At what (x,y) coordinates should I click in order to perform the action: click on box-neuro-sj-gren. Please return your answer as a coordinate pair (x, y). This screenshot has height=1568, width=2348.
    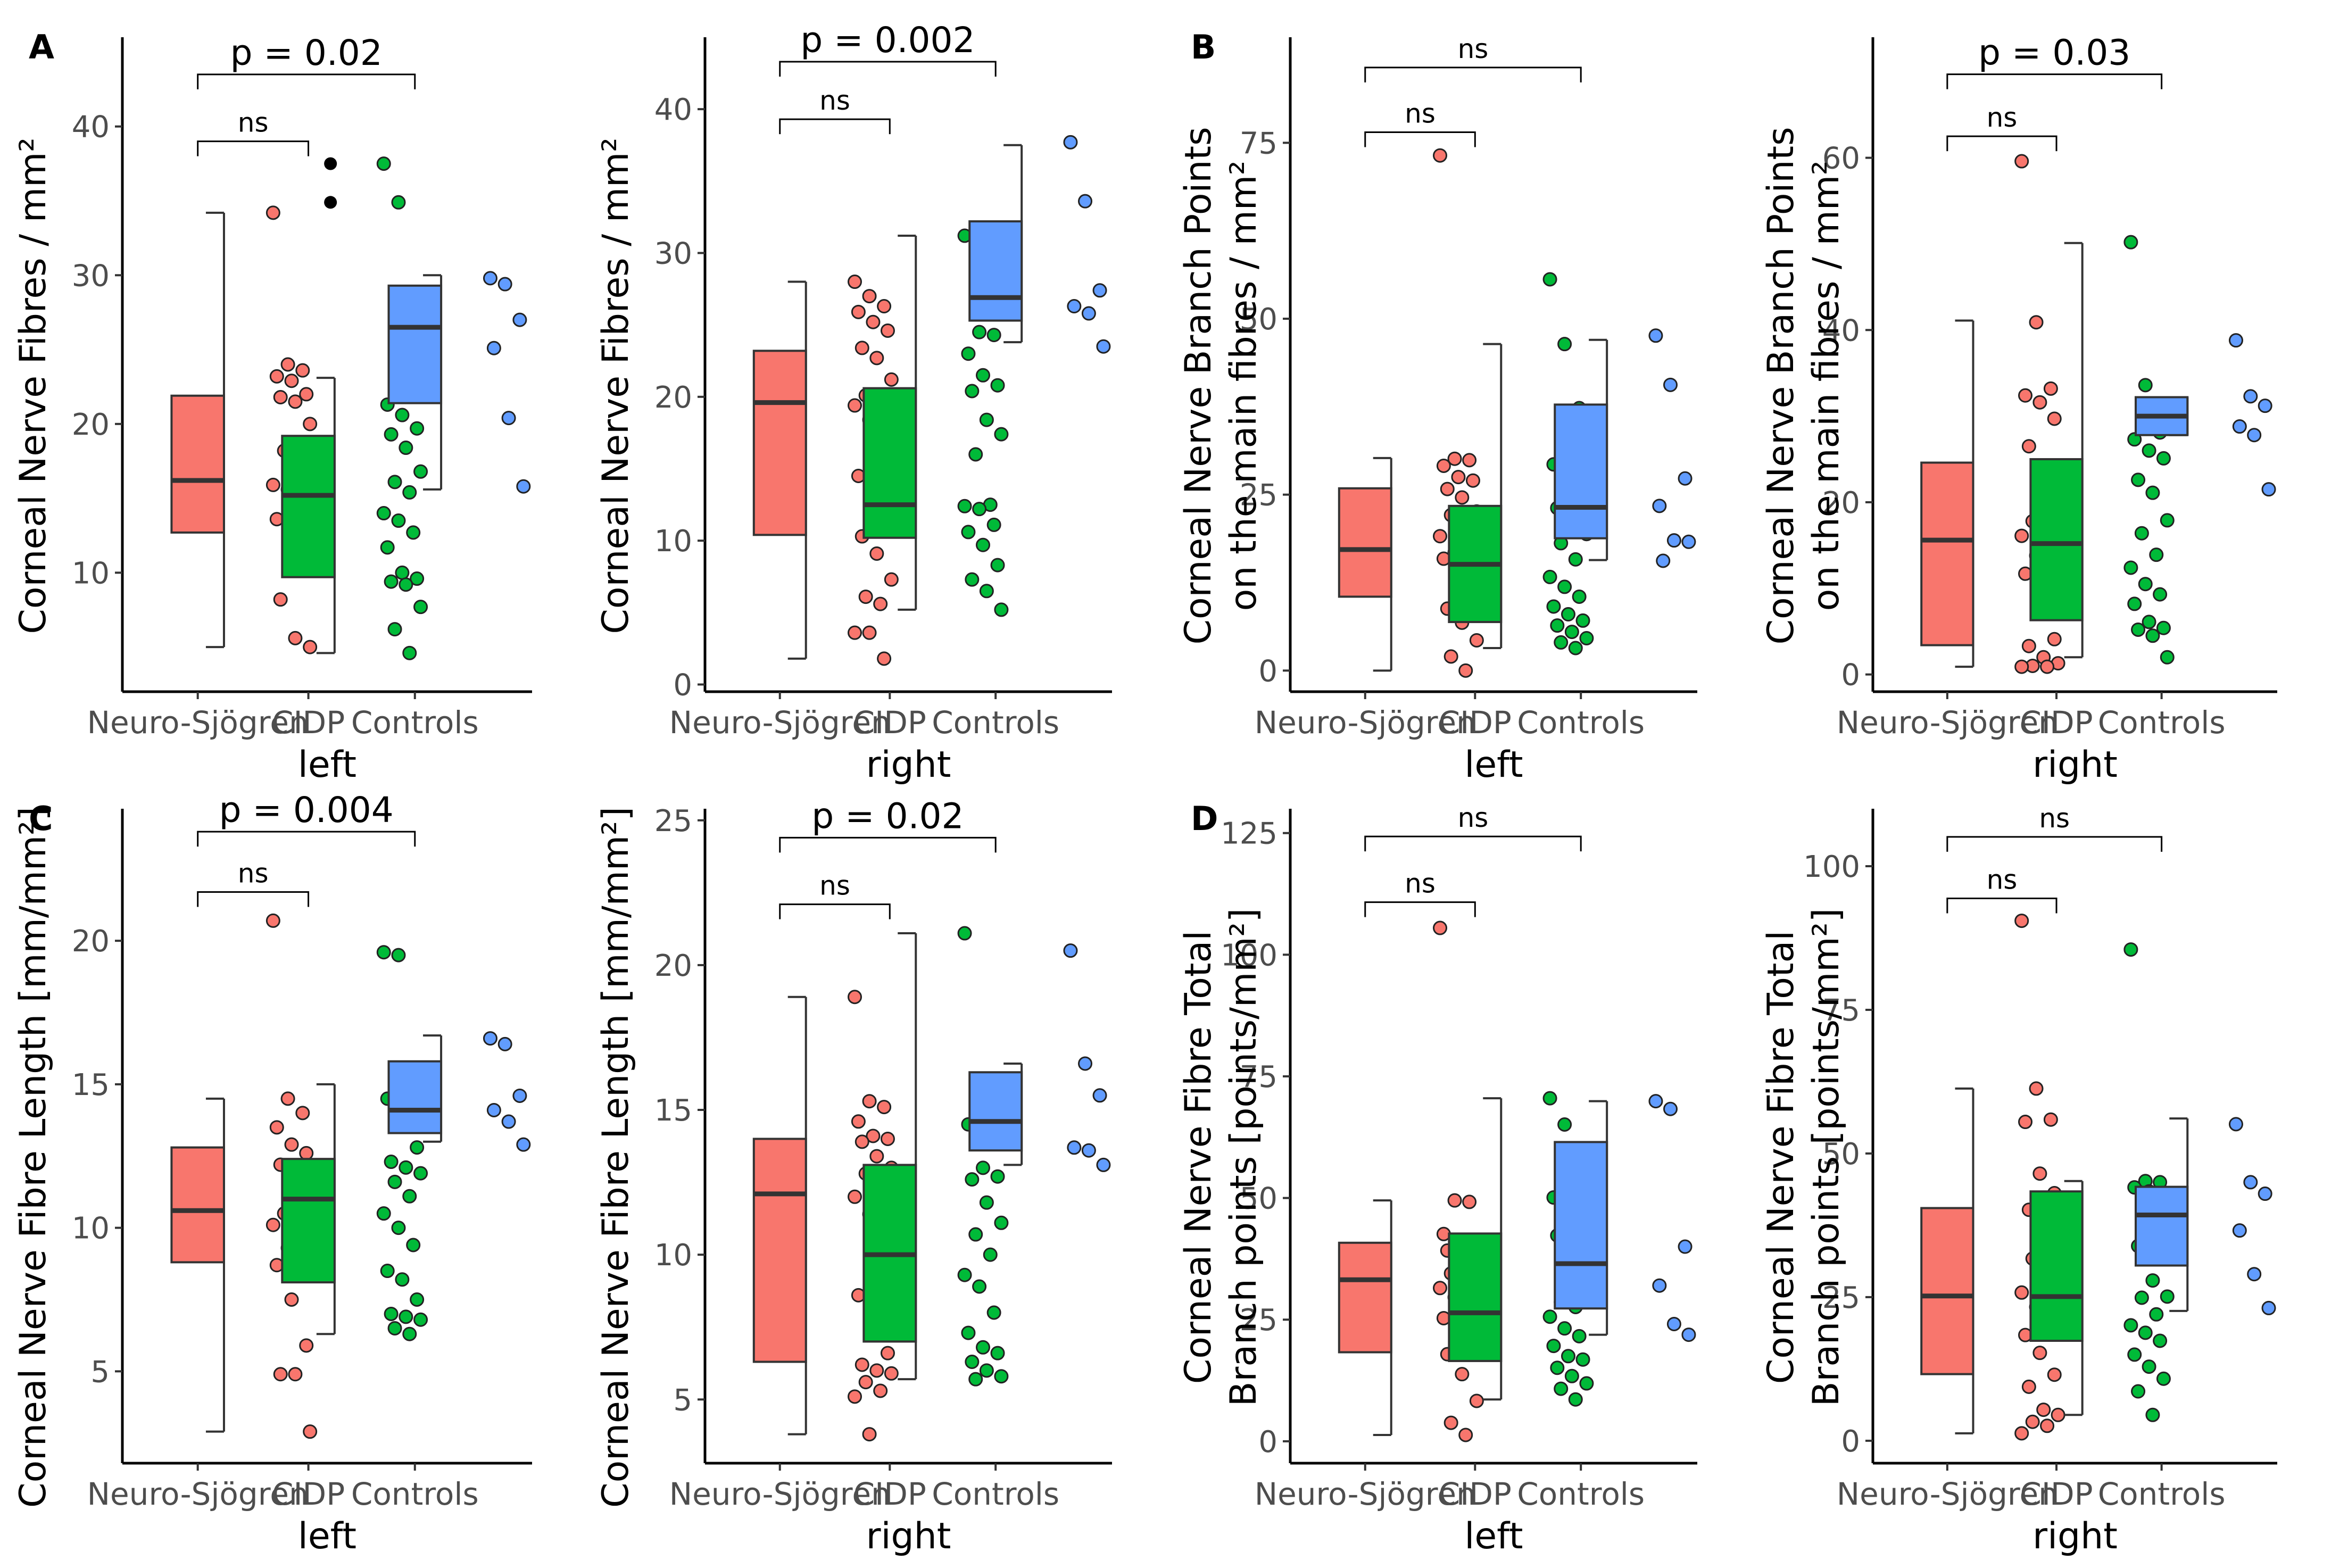
    Looking at the image, I should click on (1947, 553).